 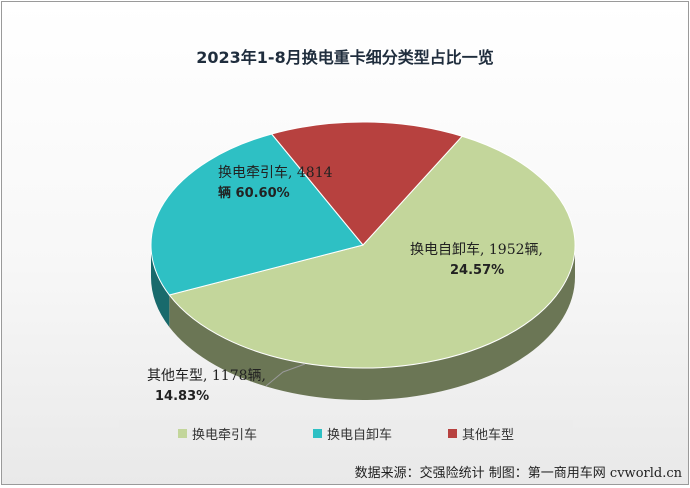 What do you see at coordinates (359, 435) in the screenshot?
I see `legend-label-dump: 换电自卸车` at bounding box center [359, 435].